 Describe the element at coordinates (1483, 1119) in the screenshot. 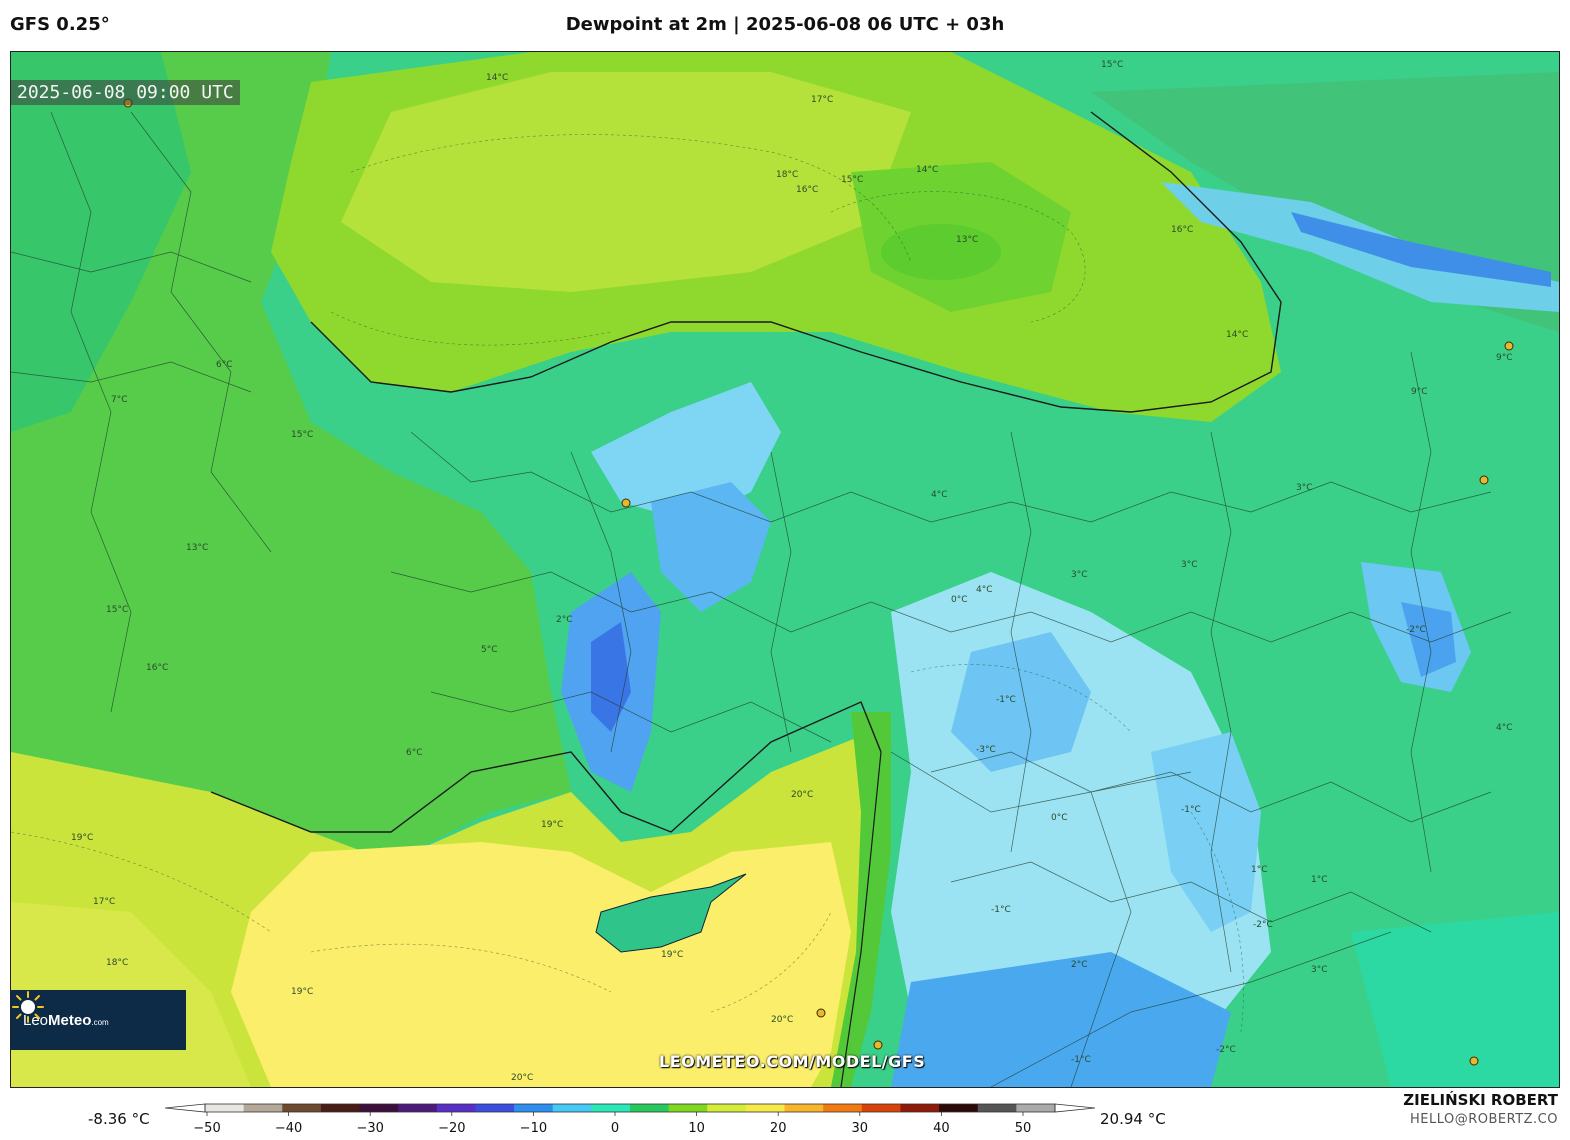

I see `author-email: HELLO@ROBERTZ.CO` at that location.